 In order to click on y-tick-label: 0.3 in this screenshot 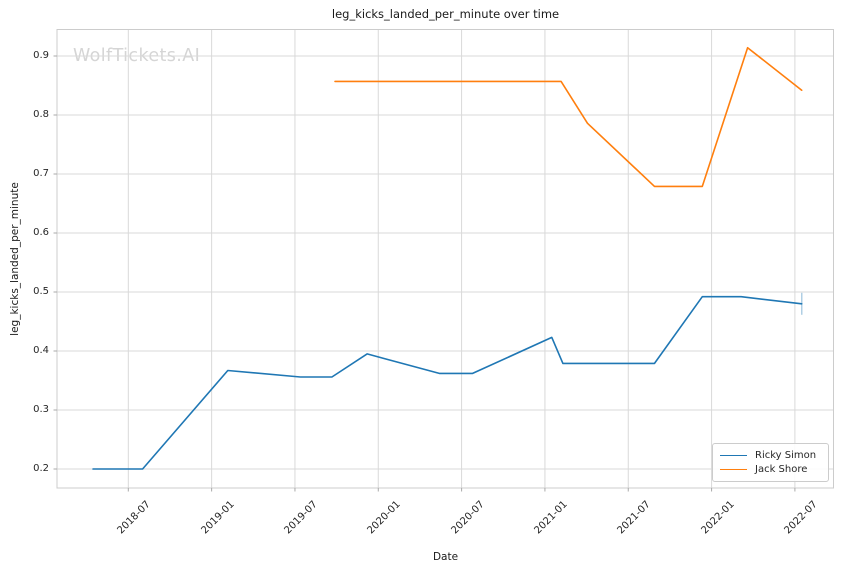, I will do `click(41, 409)`.